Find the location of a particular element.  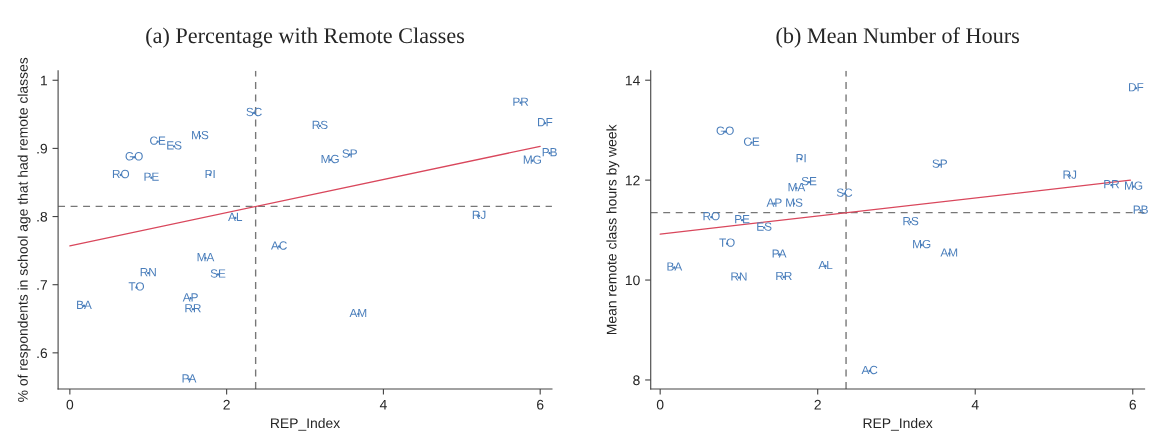

y-tick-label: .7 is located at coordinates (42, 285).